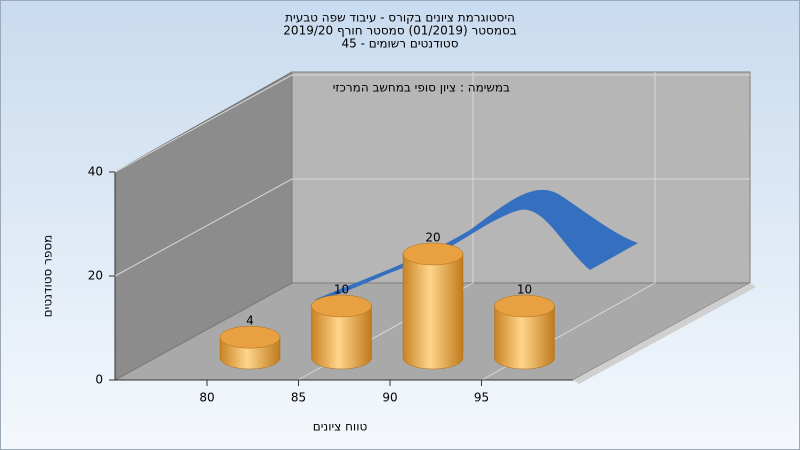 The height and width of the screenshot is (450, 800). Describe the element at coordinates (421, 88) in the screenshot. I see `annotation: במשימה : ציון סופי במחשב המרכזי` at that location.